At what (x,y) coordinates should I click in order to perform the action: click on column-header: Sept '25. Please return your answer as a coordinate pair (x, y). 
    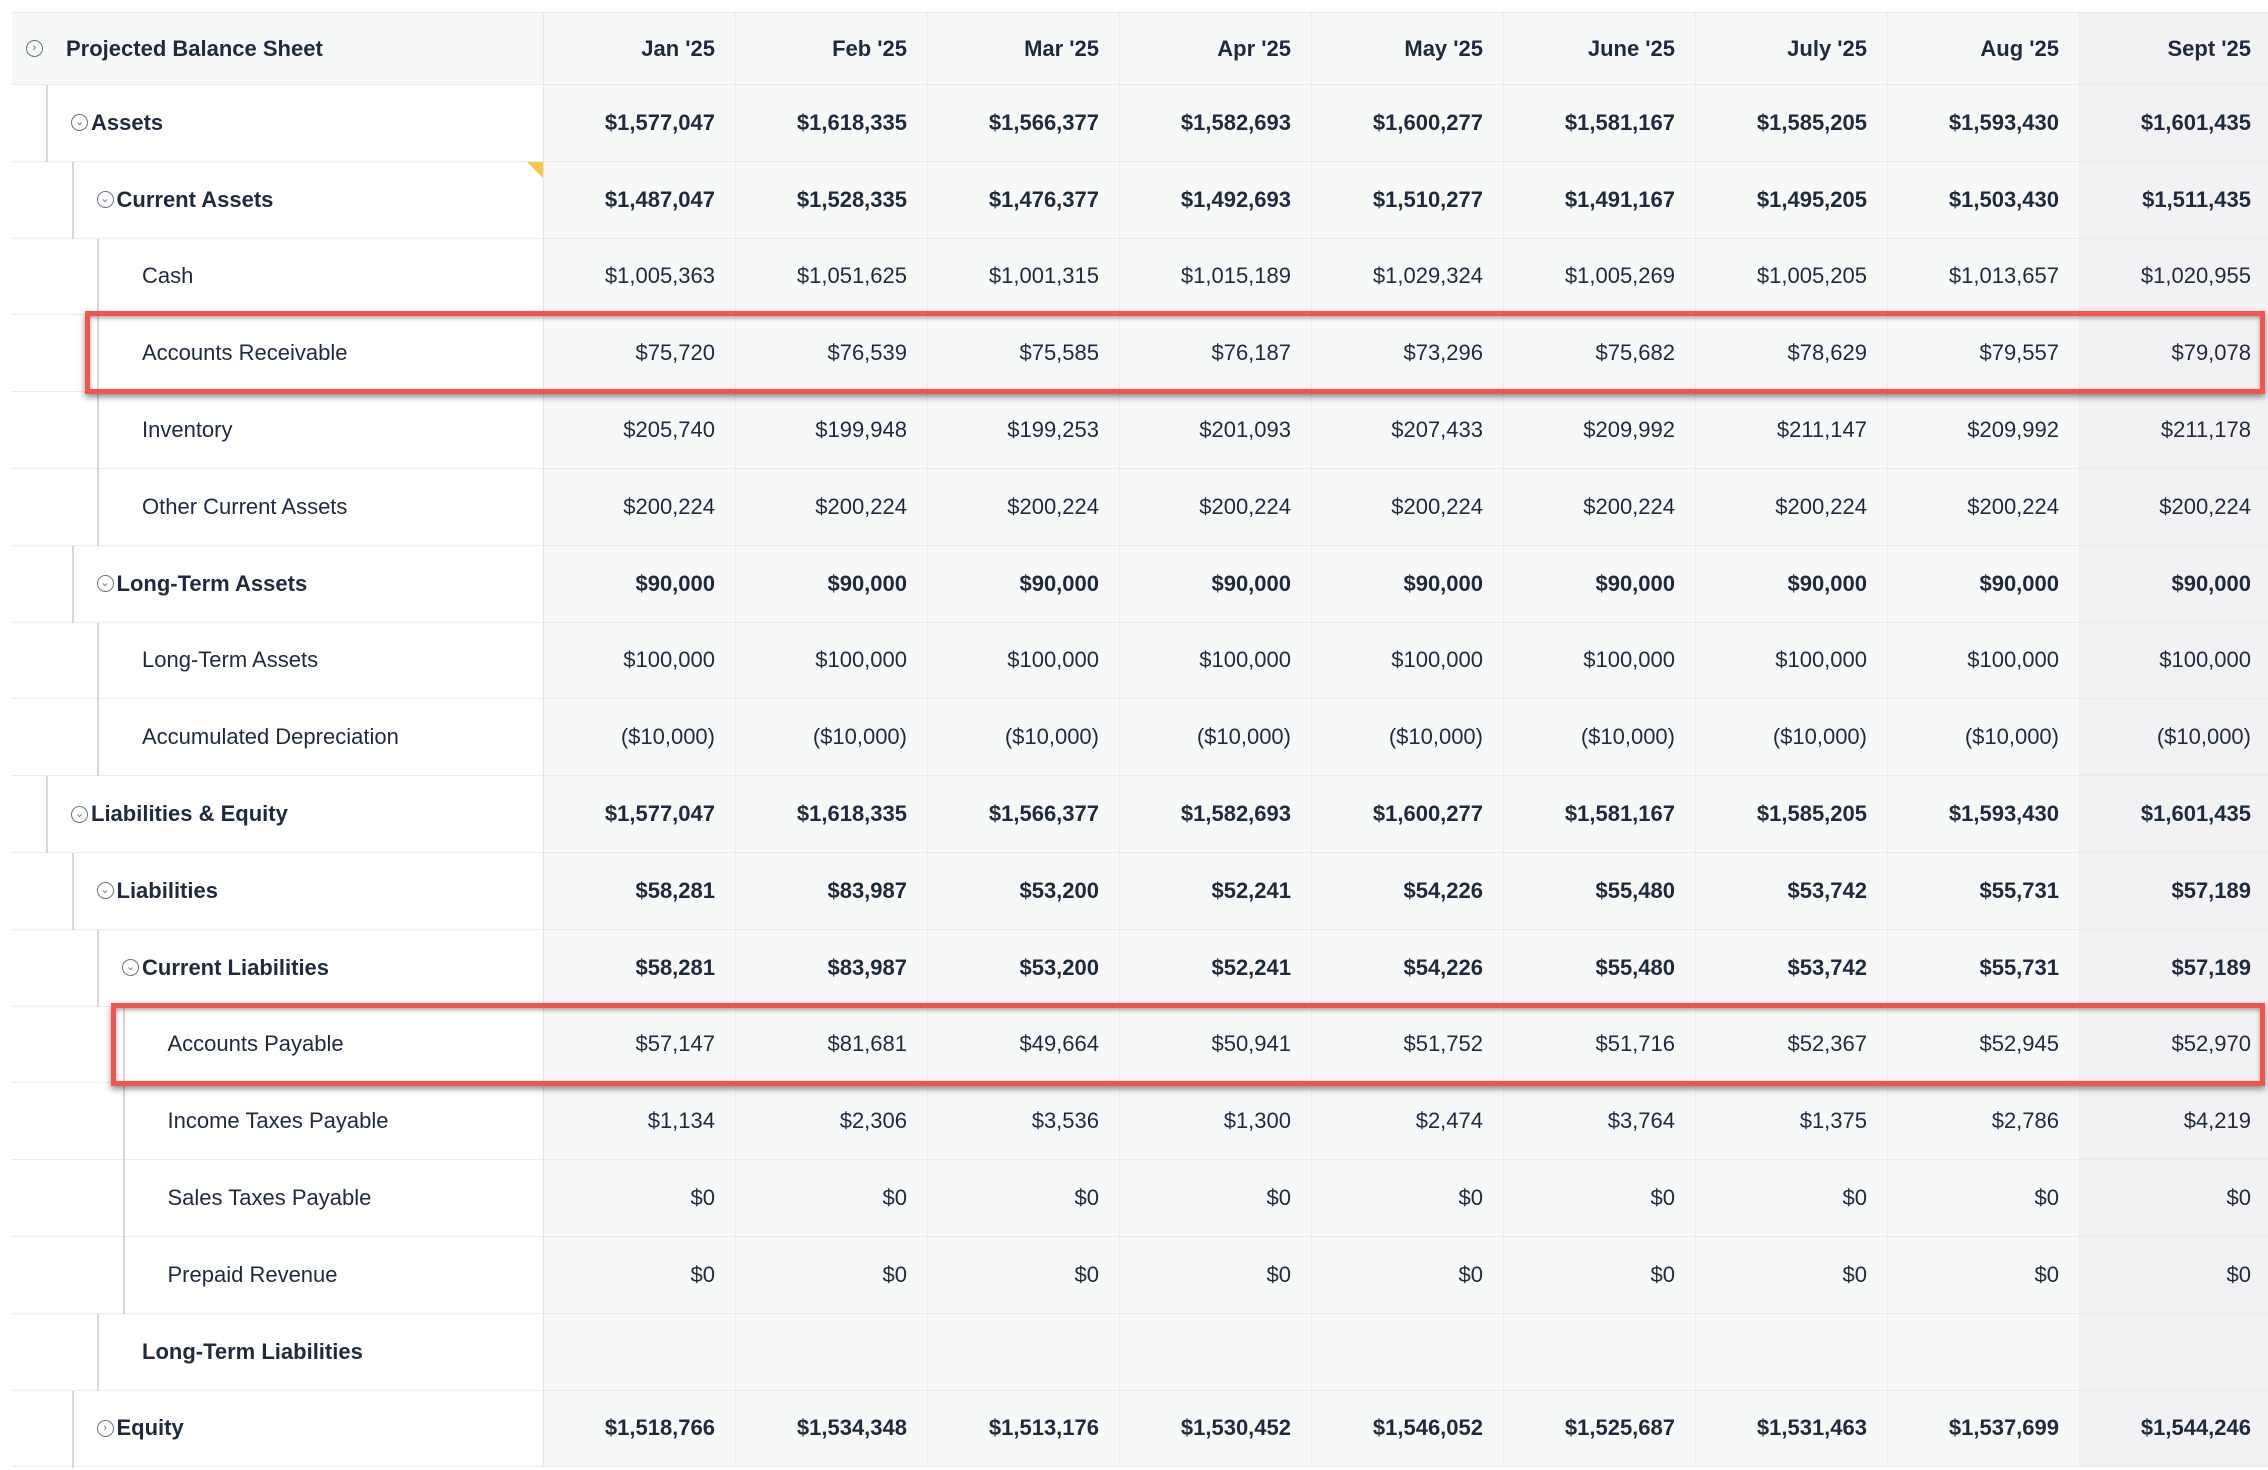
    Looking at the image, I should click on (2174, 48).